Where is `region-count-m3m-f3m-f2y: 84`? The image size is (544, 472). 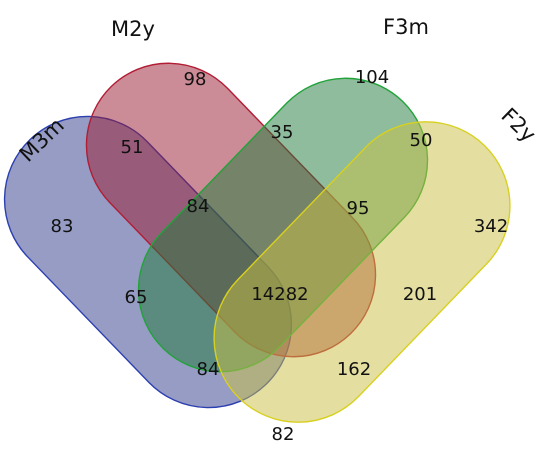 region-count-m3m-f3m-f2y: 84 is located at coordinates (208, 369).